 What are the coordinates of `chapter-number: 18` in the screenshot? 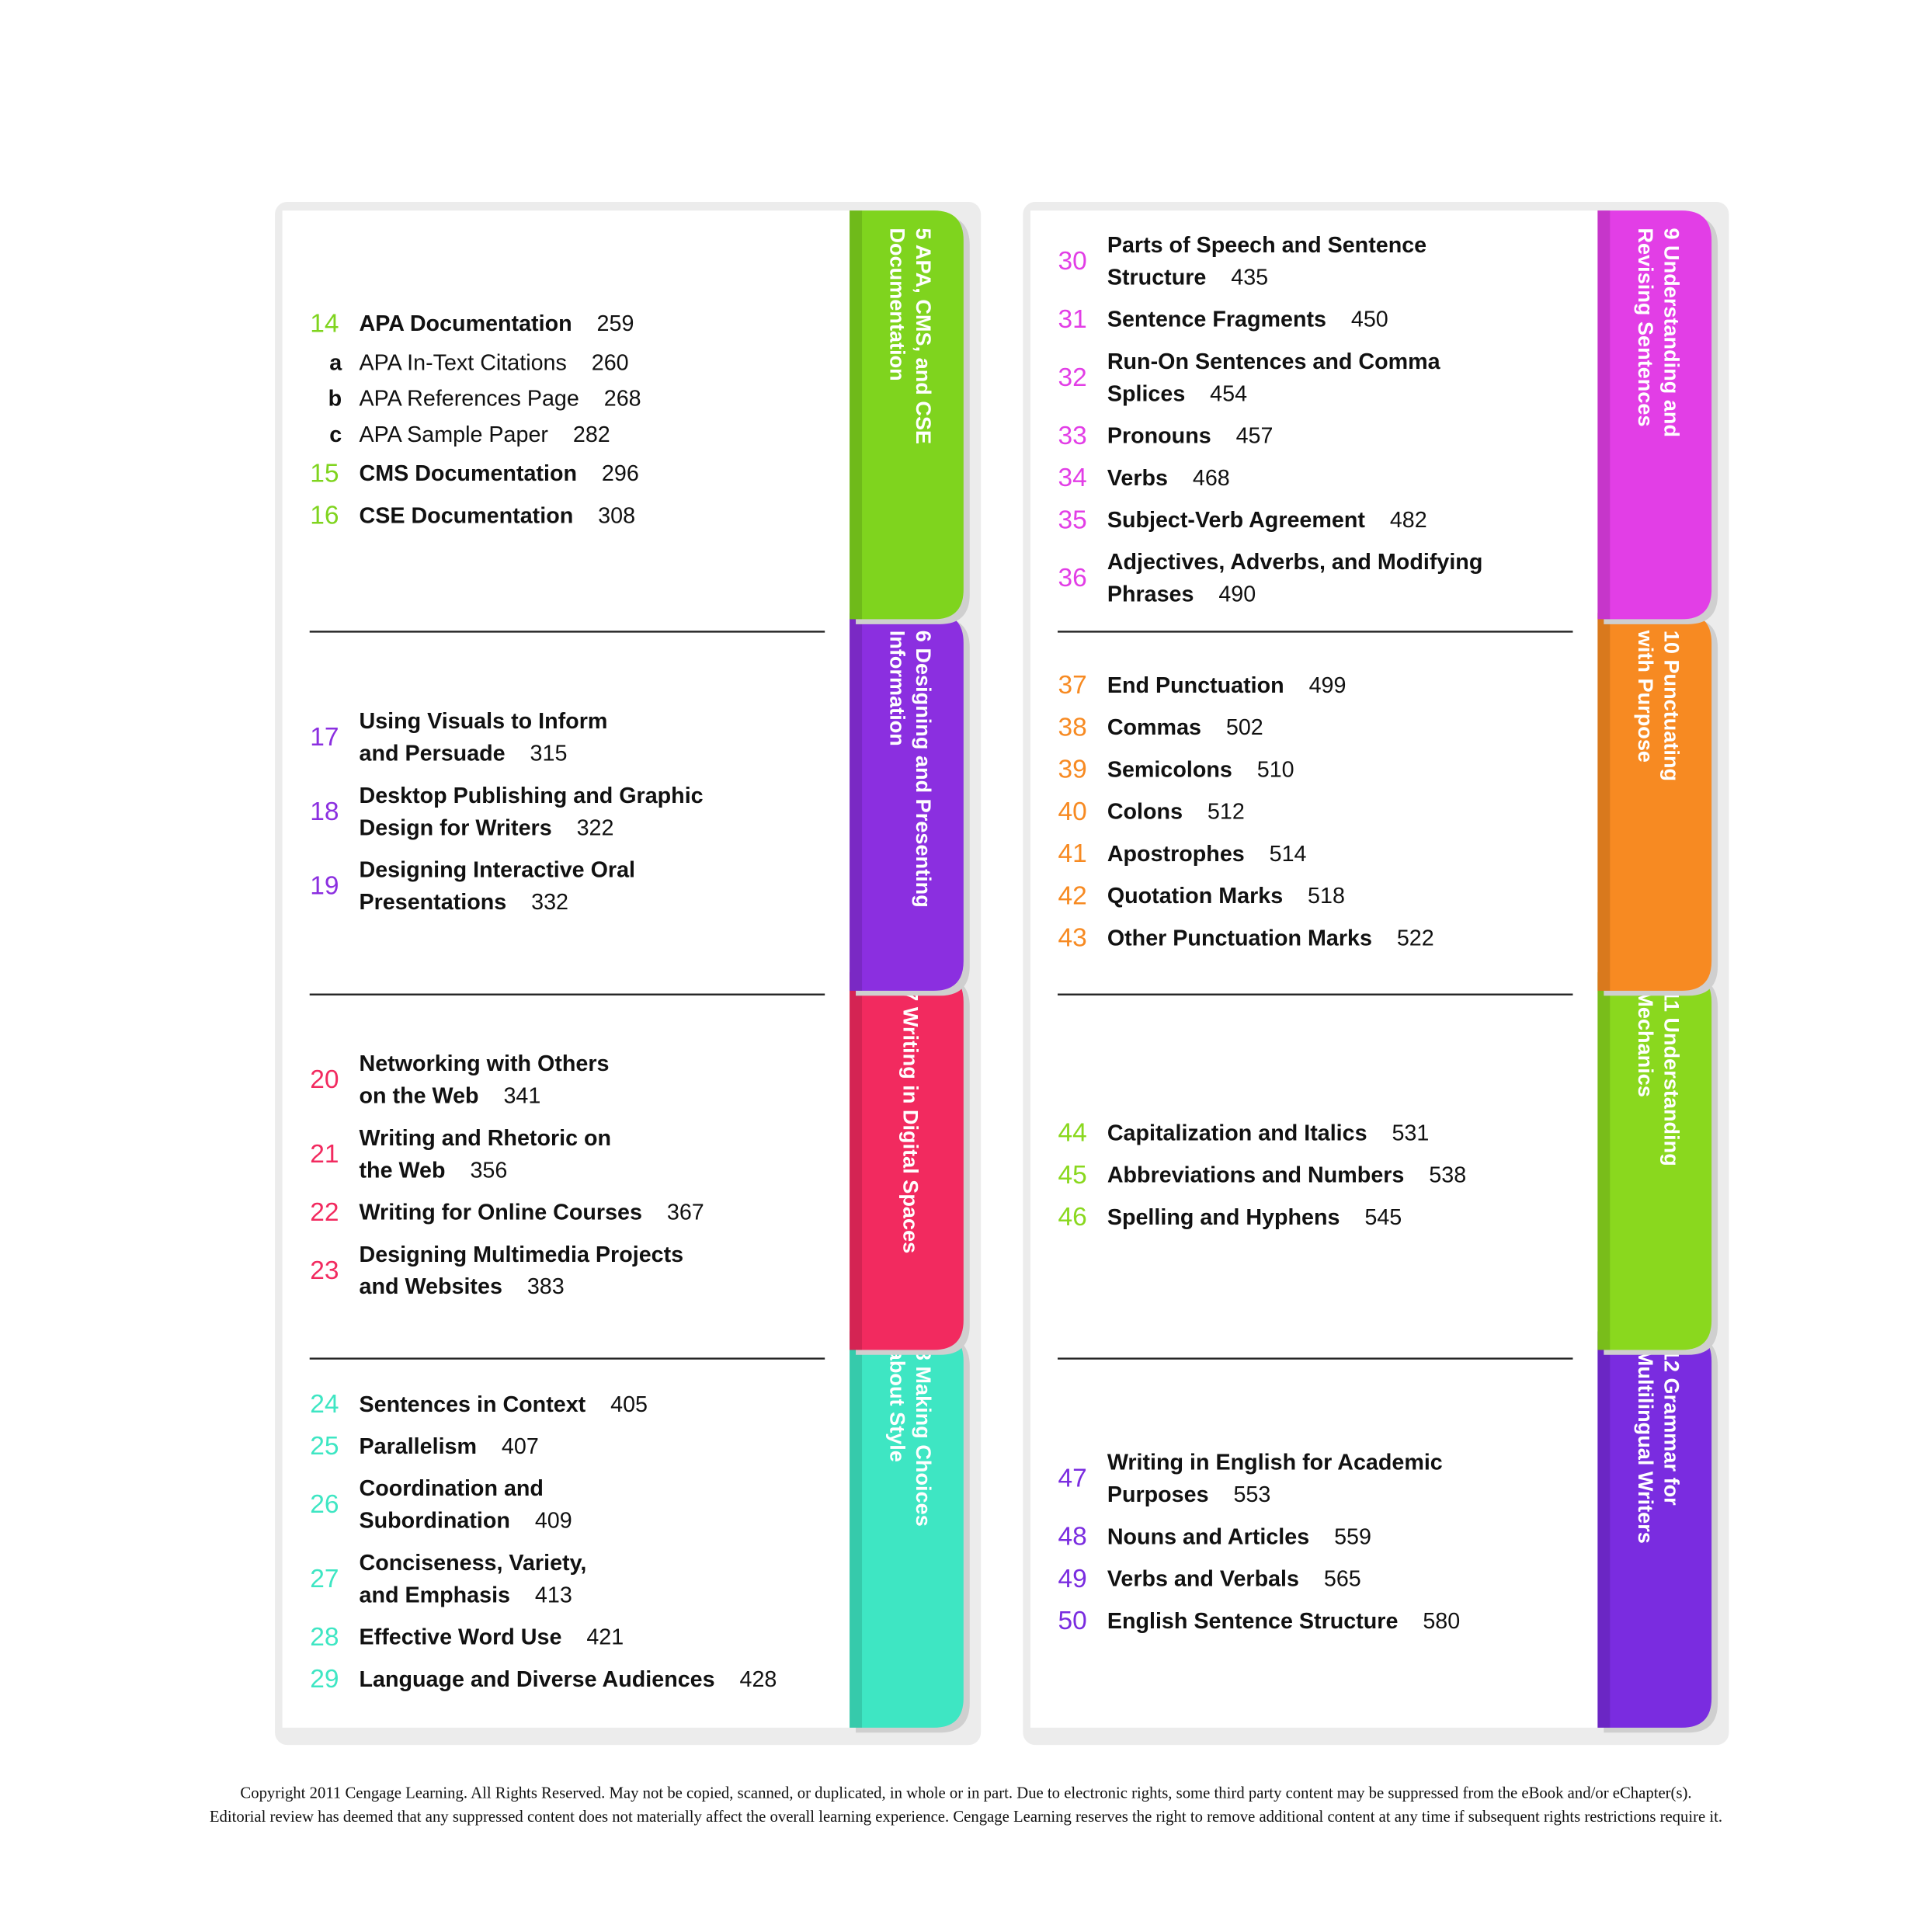 It's located at (324, 811).